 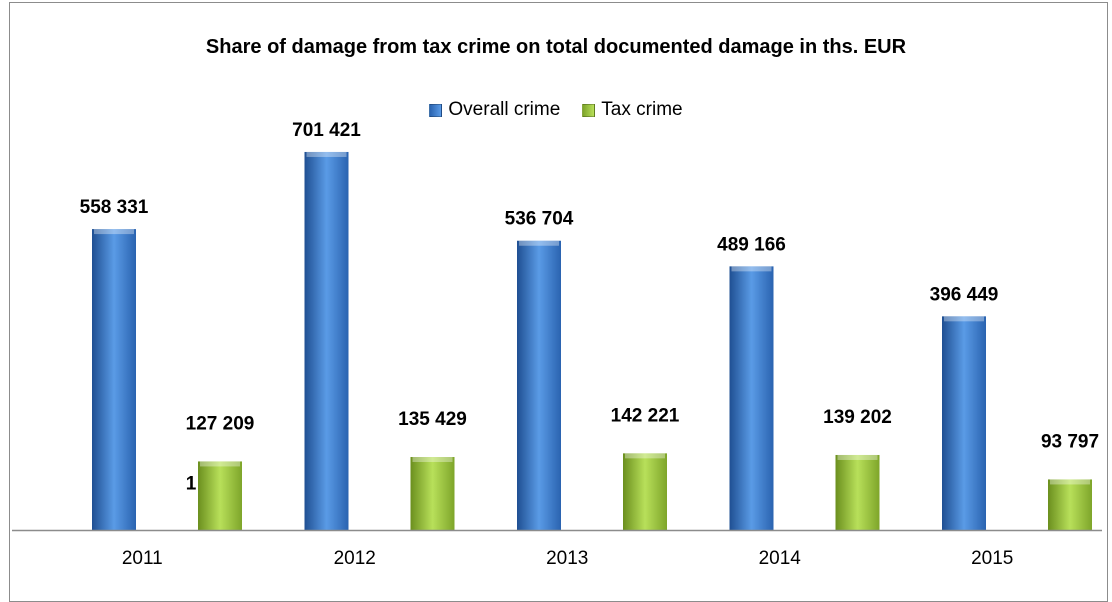 I want to click on data-label-overall-crime-2012: 701 421, so click(x=326, y=130).